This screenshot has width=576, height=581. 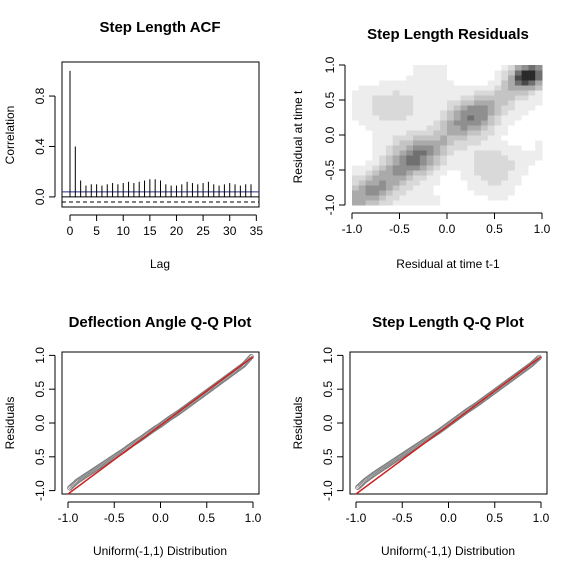 I want to click on y-tick-label: -1.0, so click(x=328, y=490).